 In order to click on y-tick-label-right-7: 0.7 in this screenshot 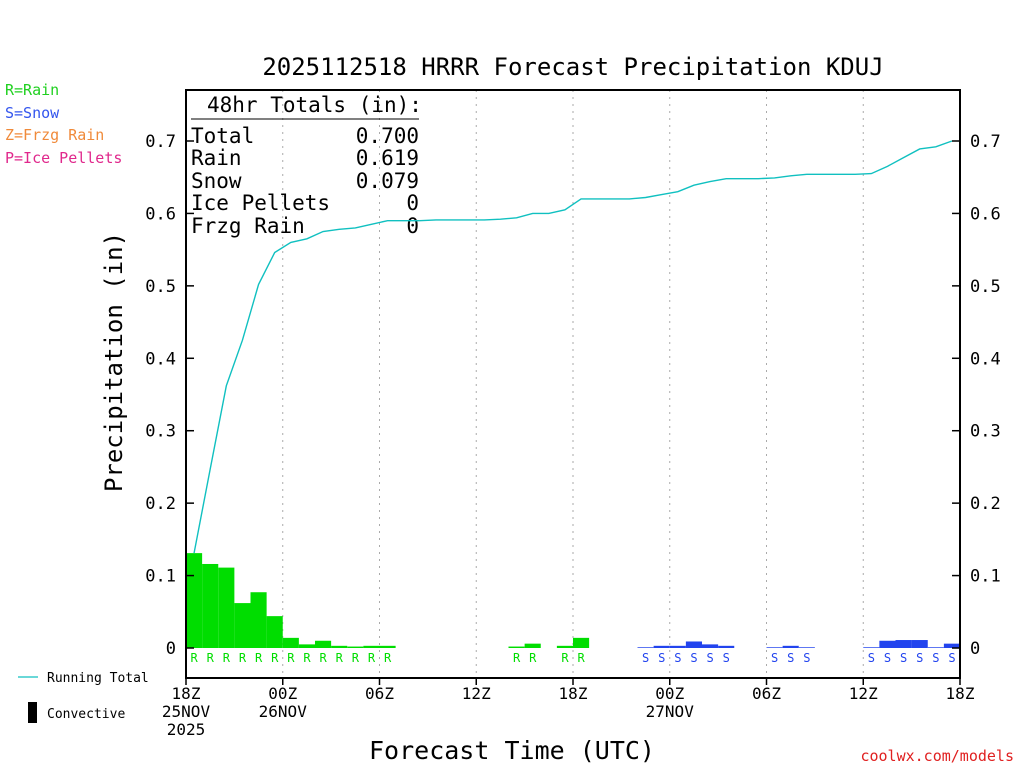, I will do `click(985, 142)`.